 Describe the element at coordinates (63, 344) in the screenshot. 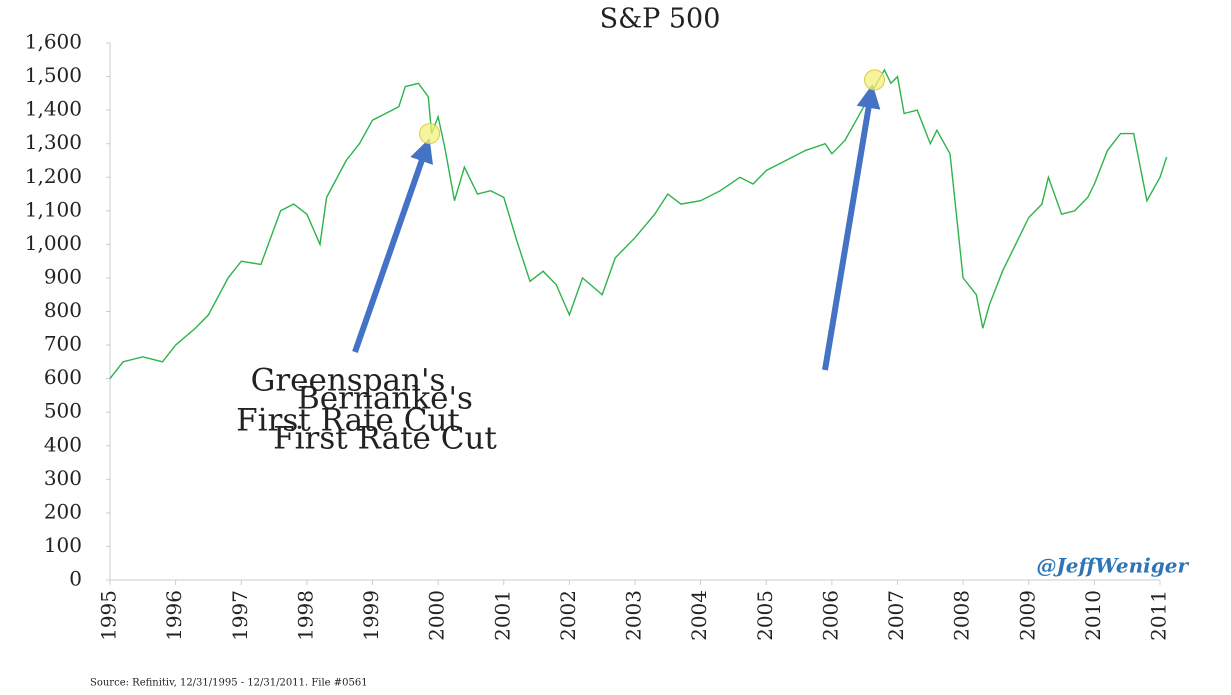

I see `y-tick-label: 700` at that location.